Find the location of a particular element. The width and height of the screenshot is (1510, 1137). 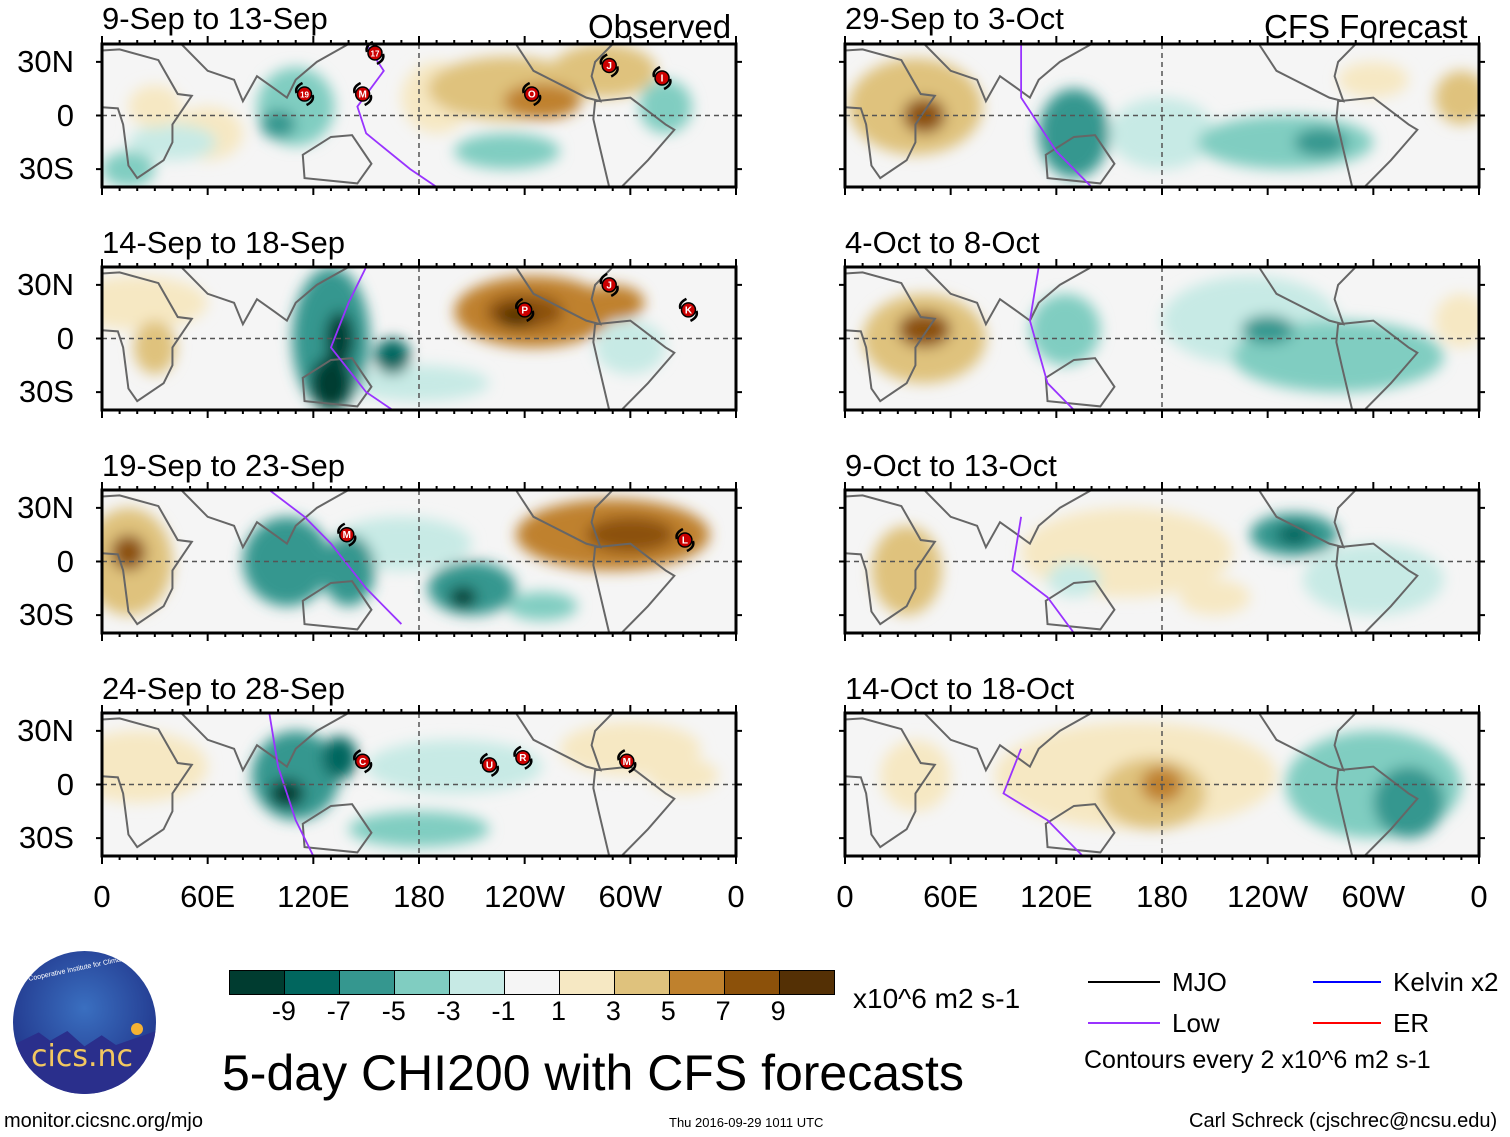

colorbar-tick: 7 is located at coordinates (723, 1011).